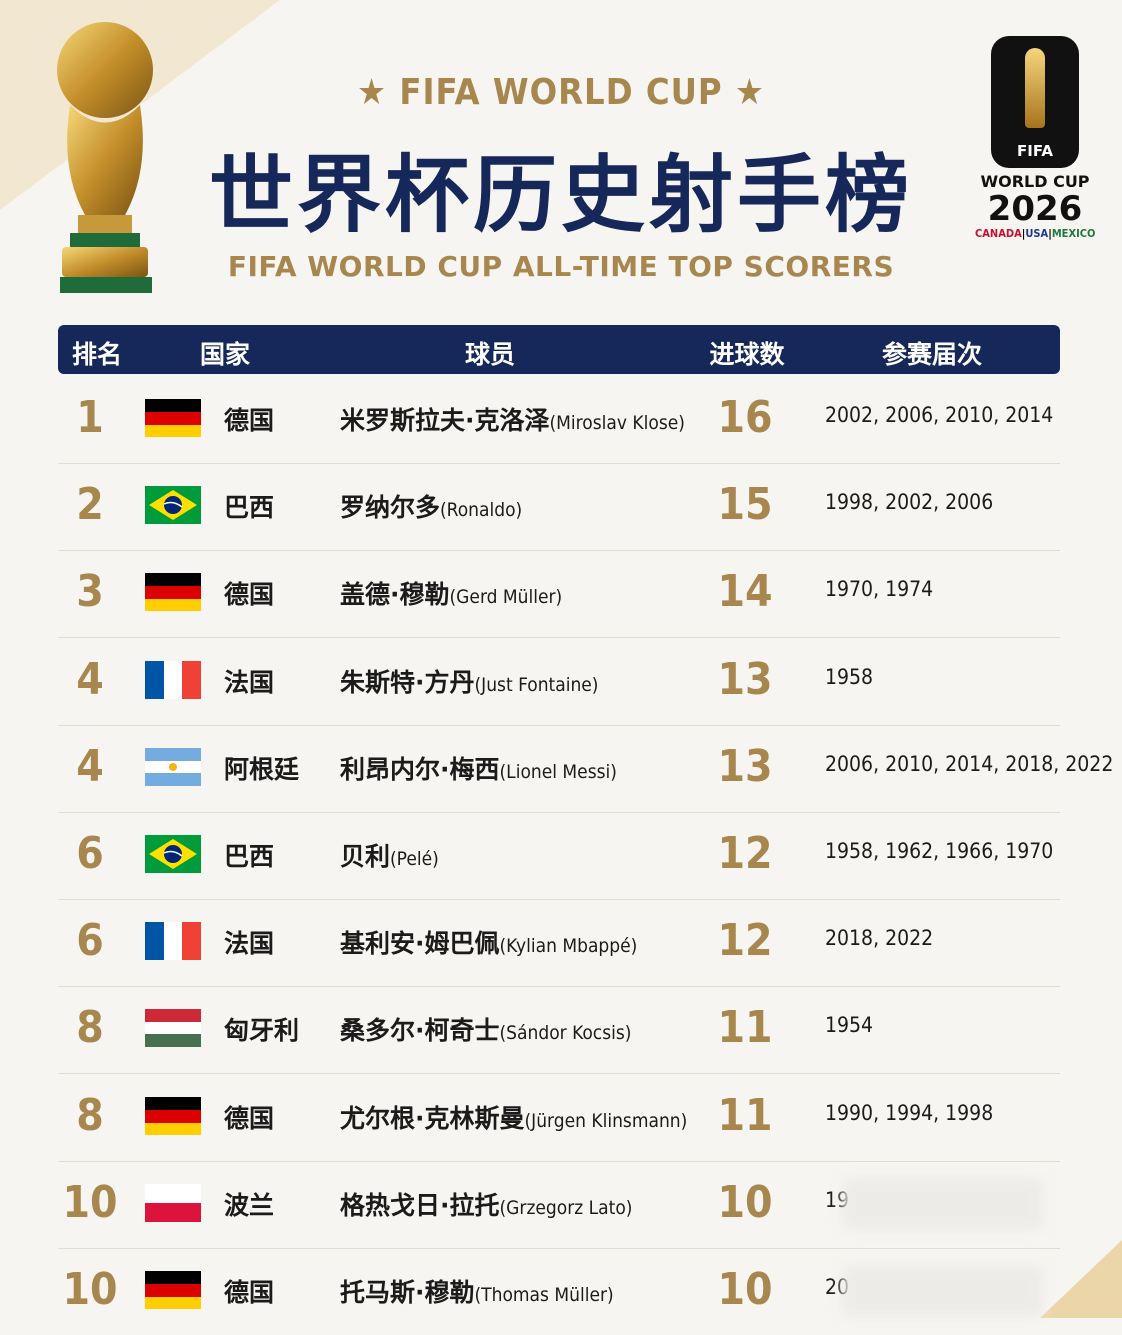  I want to click on goals-value: 16, so click(745, 417).